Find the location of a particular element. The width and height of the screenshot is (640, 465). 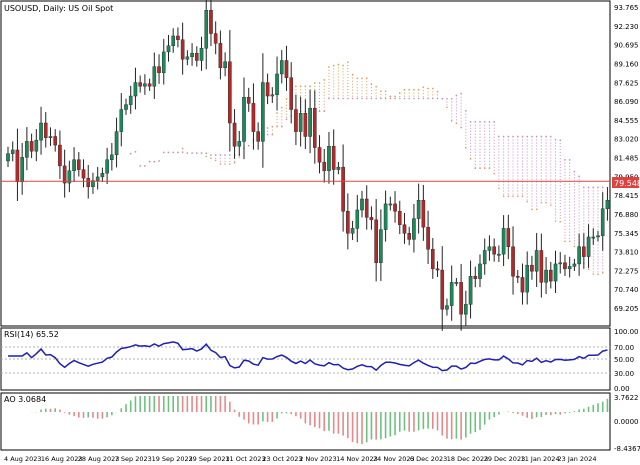

ao-panel-frame is located at coordinates (305, 421).